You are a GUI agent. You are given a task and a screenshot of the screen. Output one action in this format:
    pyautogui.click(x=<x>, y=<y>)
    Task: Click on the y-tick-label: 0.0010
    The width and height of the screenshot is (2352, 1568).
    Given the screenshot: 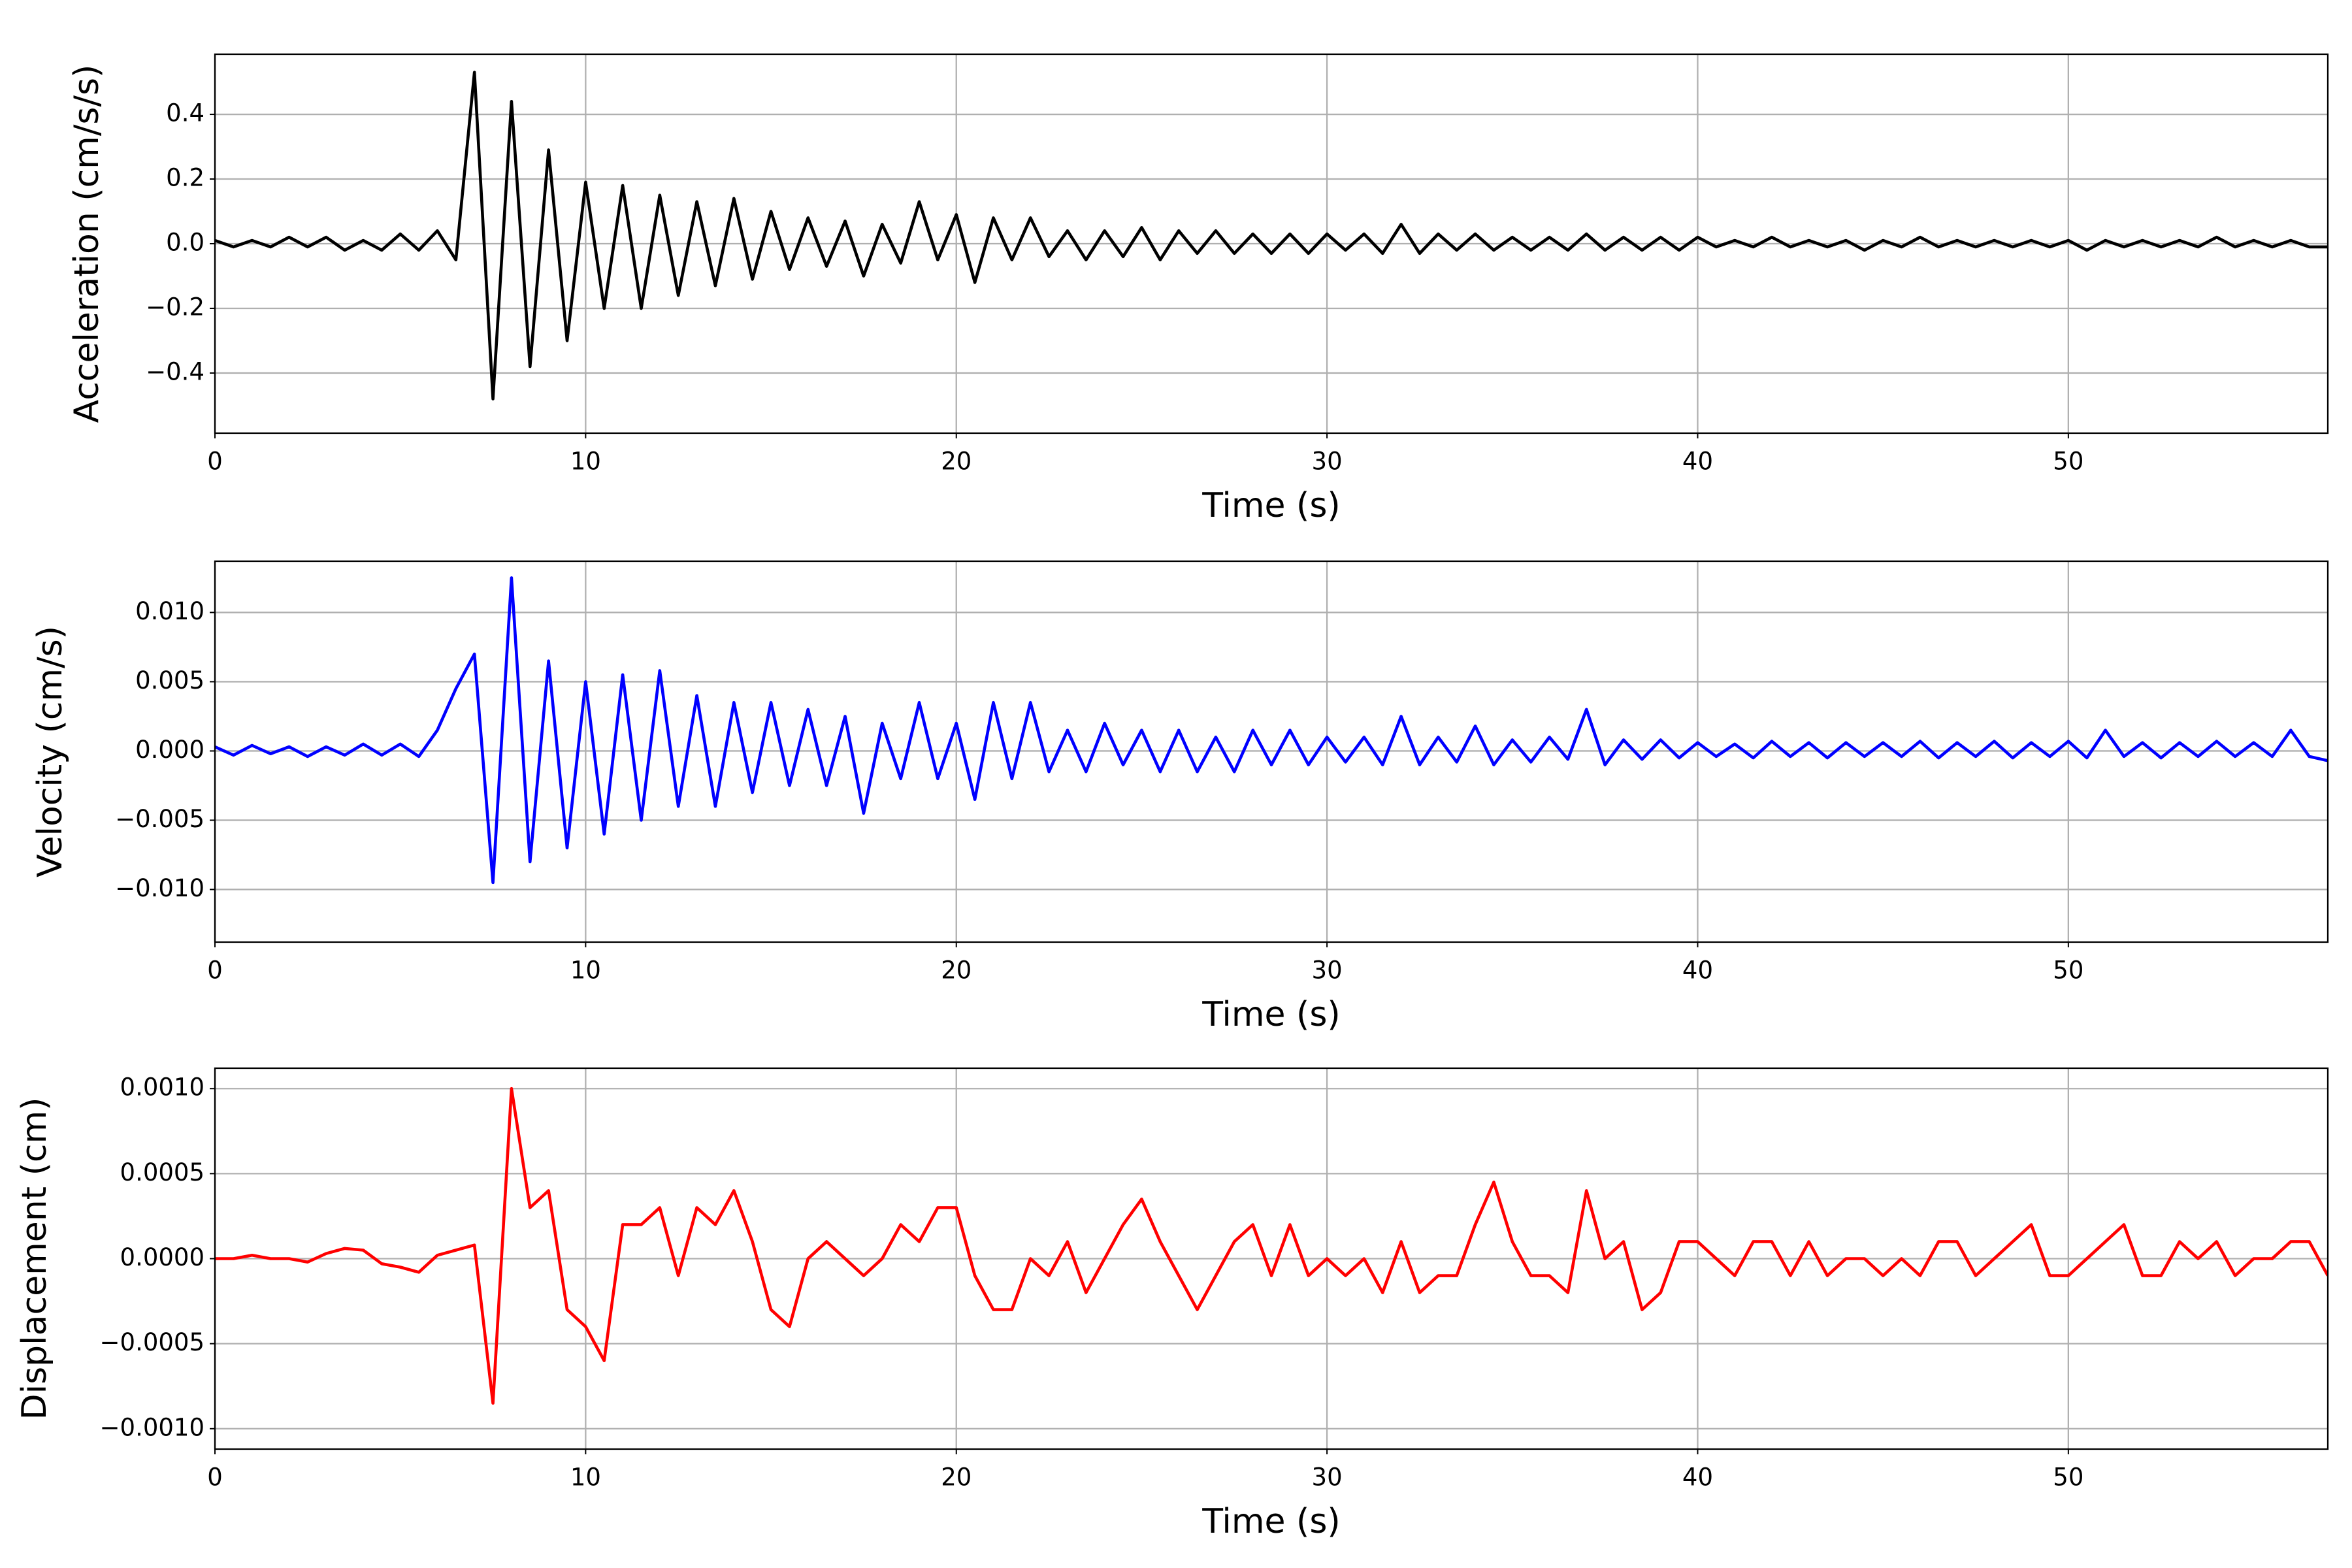 What is the action you would take?
    pyautogui.click(x=162, y=1087)
    